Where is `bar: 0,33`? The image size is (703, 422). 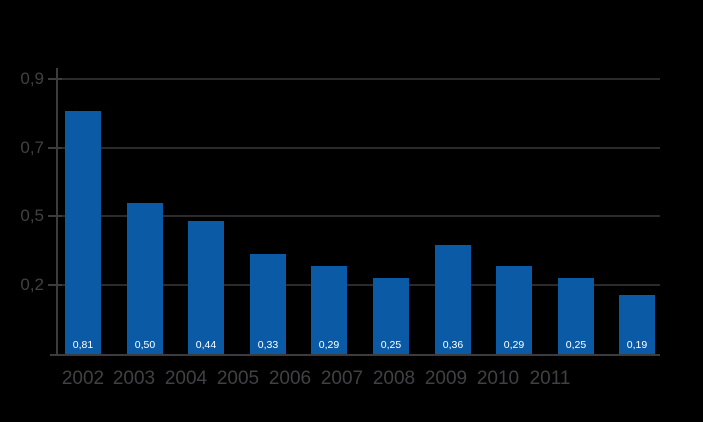 bar: 0,33 is located at coordinates (268, 305).